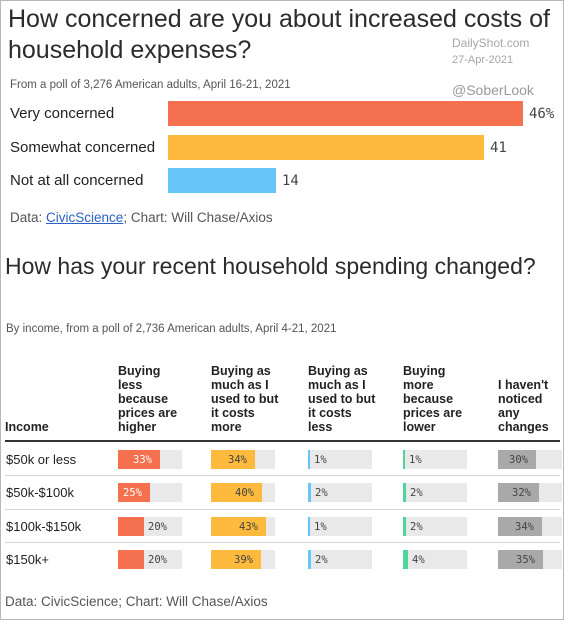 This screenshot has height=620, width=564. I want to click on cell-label-r2-c4: 2%, so click(416, 493).